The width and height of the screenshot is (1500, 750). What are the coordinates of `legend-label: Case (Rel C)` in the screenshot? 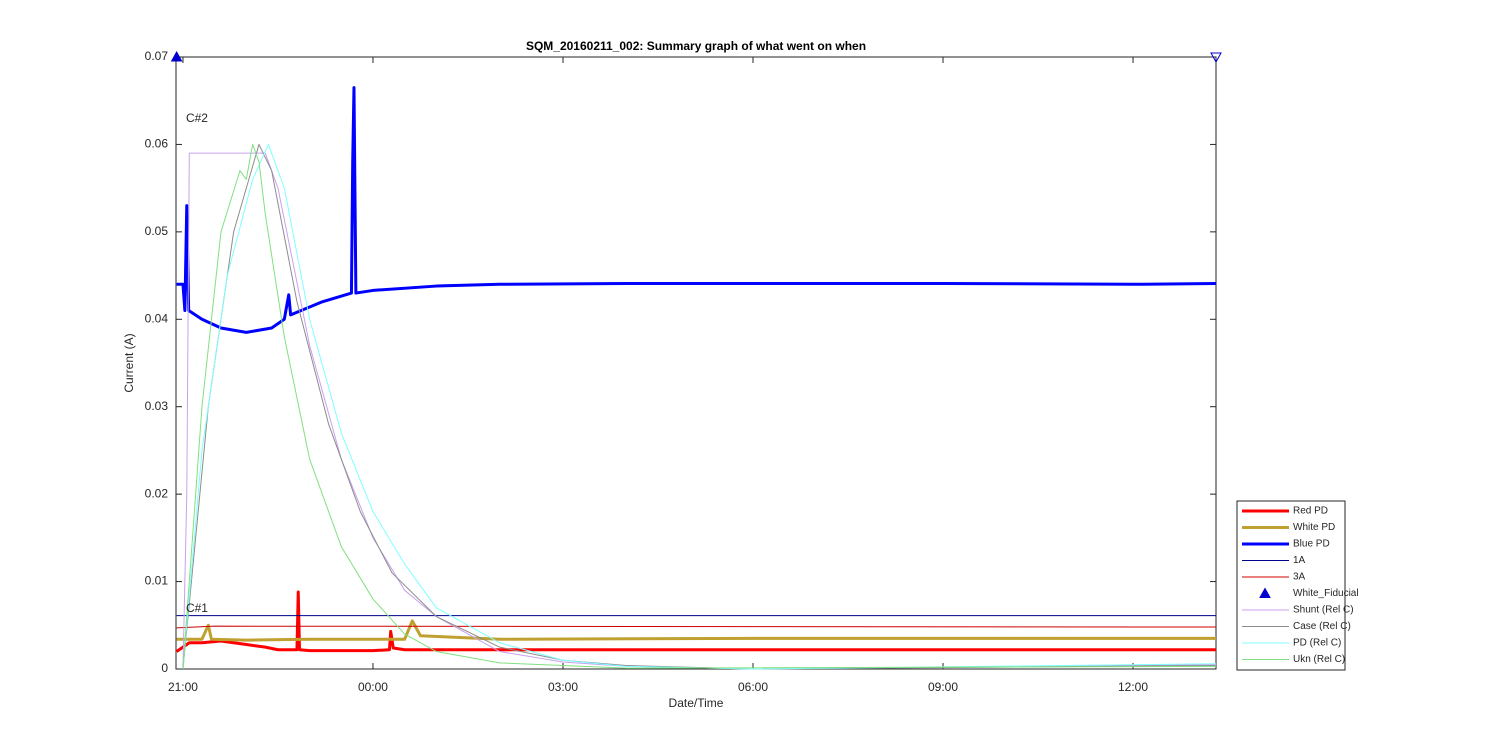 It's located at (1322, 626).